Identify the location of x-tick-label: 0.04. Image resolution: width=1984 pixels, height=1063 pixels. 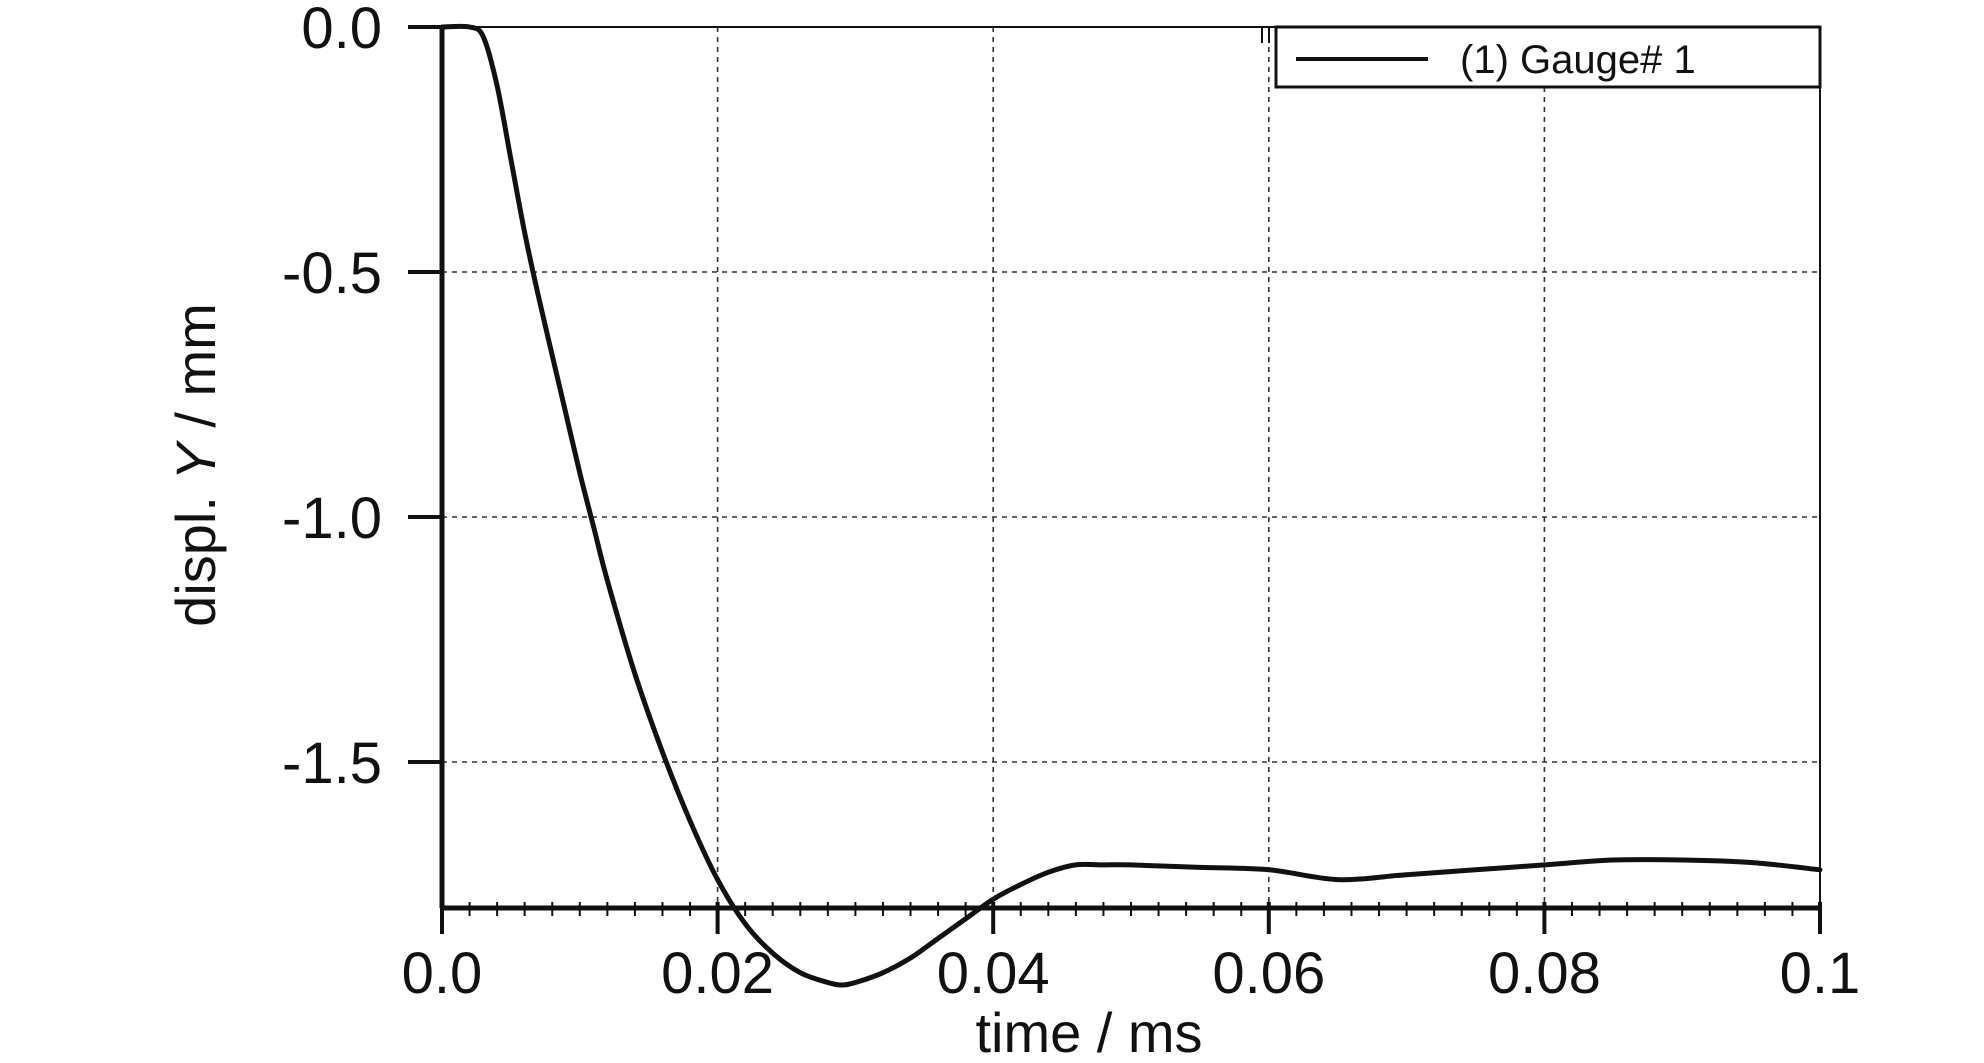
(993, 973).